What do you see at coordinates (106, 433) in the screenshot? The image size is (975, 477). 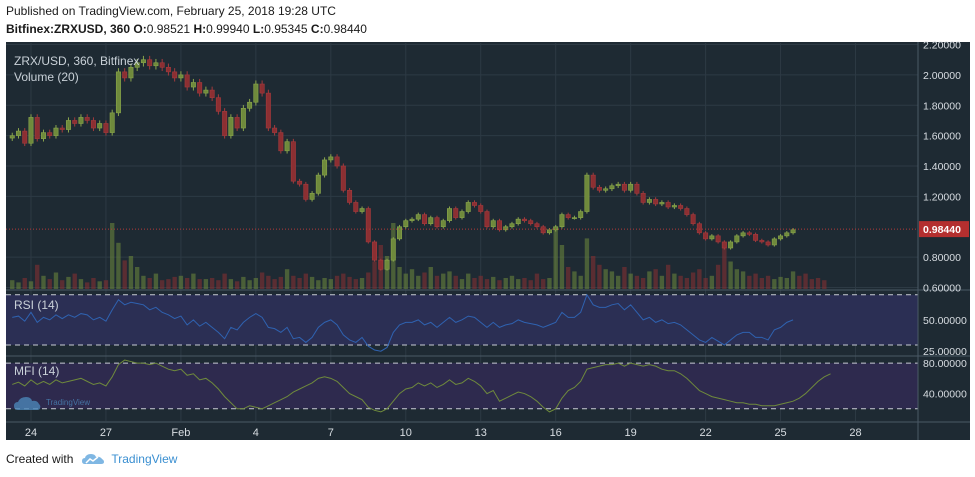 I see `time-tick-label: 27` at bounding box center [106, 433].